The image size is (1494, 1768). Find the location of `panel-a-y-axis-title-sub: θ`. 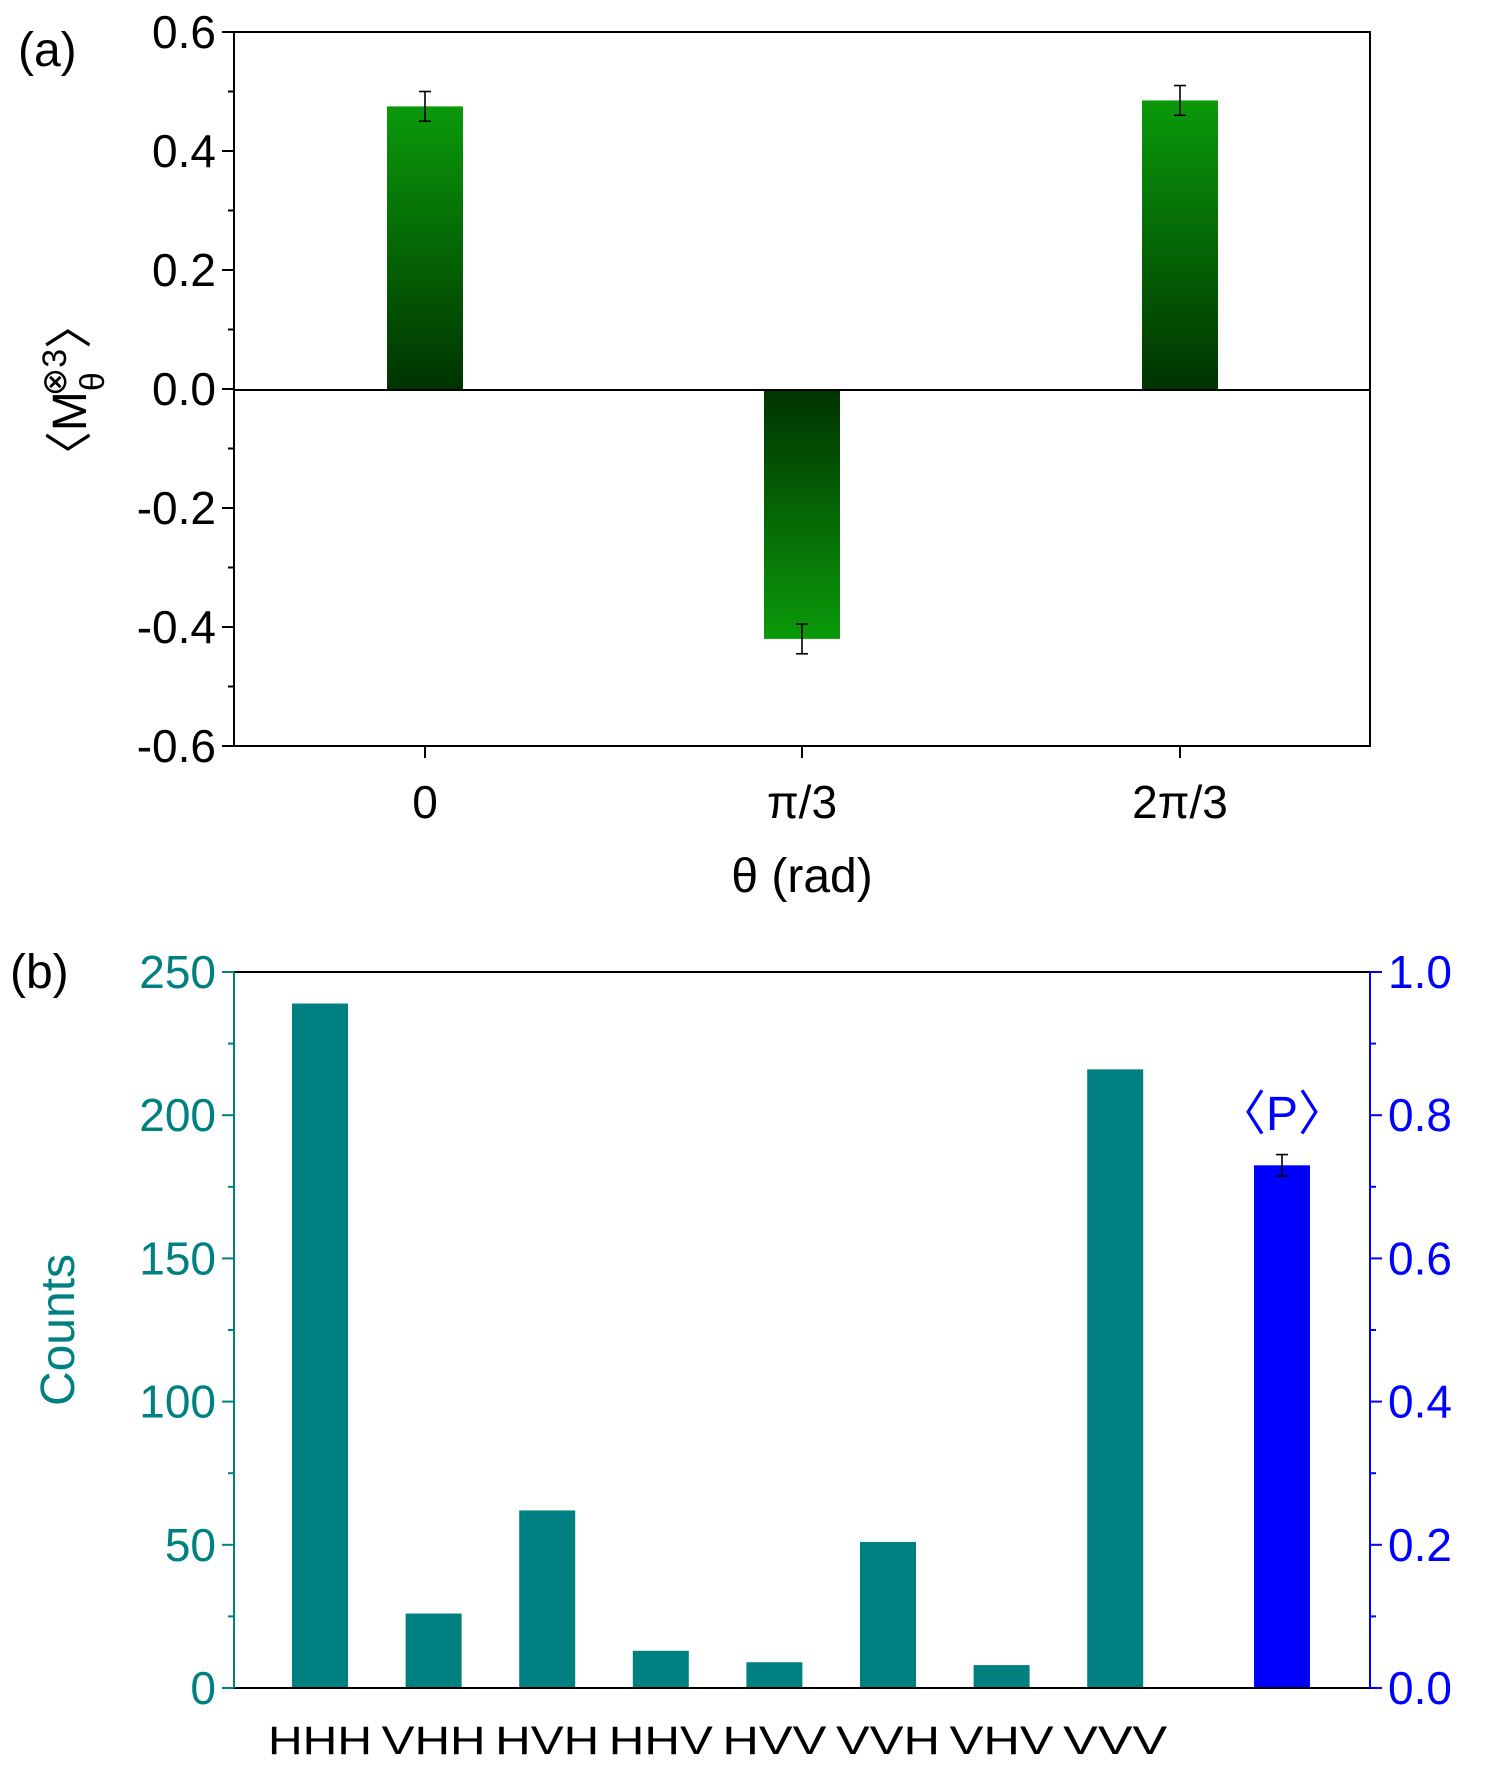

panel-a-y-axis-title-sub: θ is located at coordinates (93, 381).